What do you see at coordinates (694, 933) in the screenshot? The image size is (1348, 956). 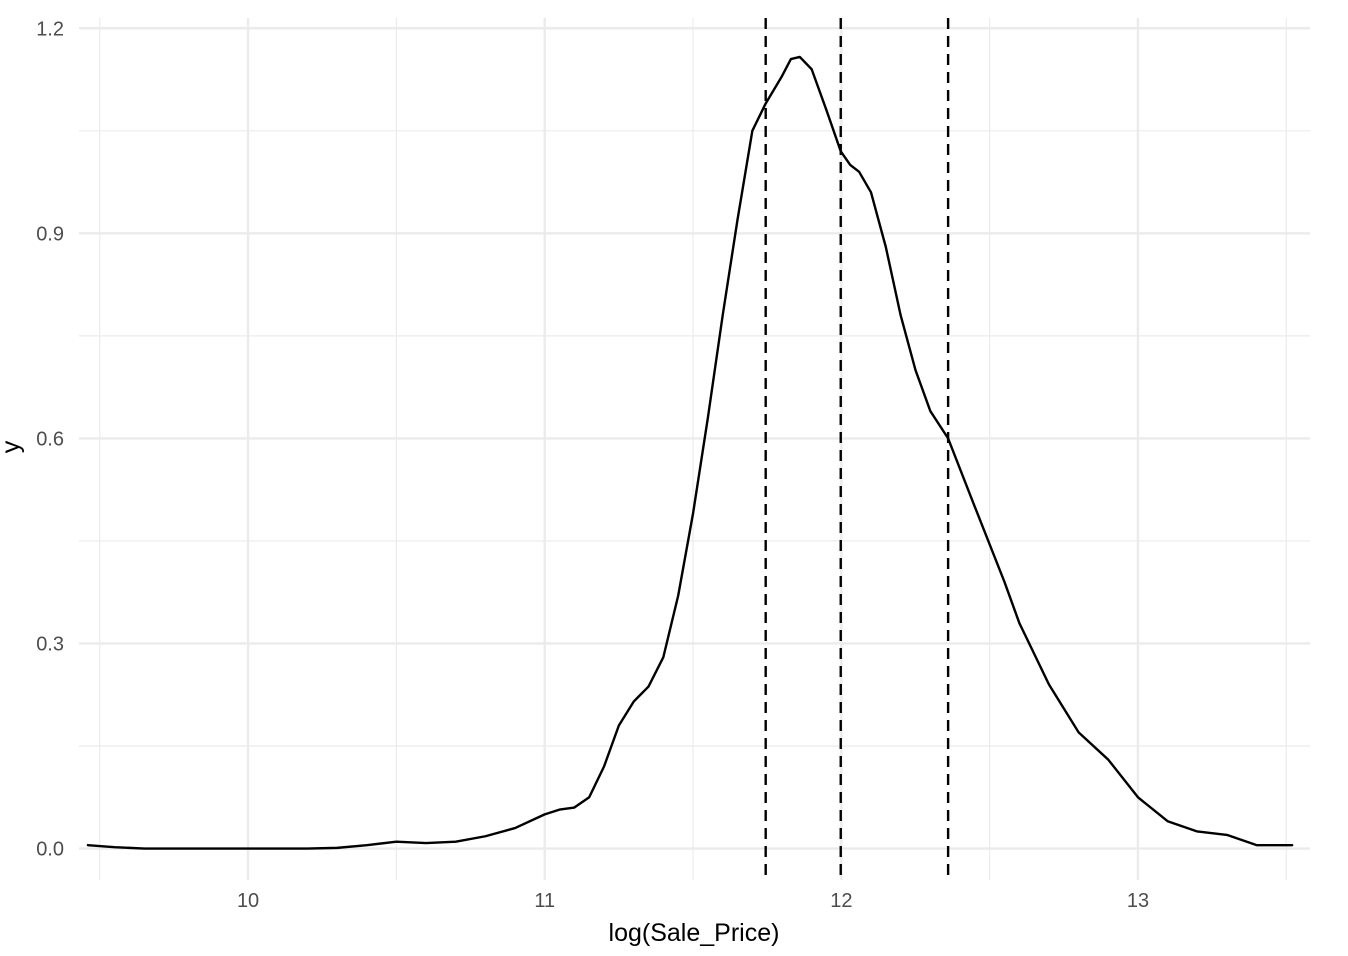 I see `x-axis-title: log(Sale_Price)` at bounding box center [694, 933].